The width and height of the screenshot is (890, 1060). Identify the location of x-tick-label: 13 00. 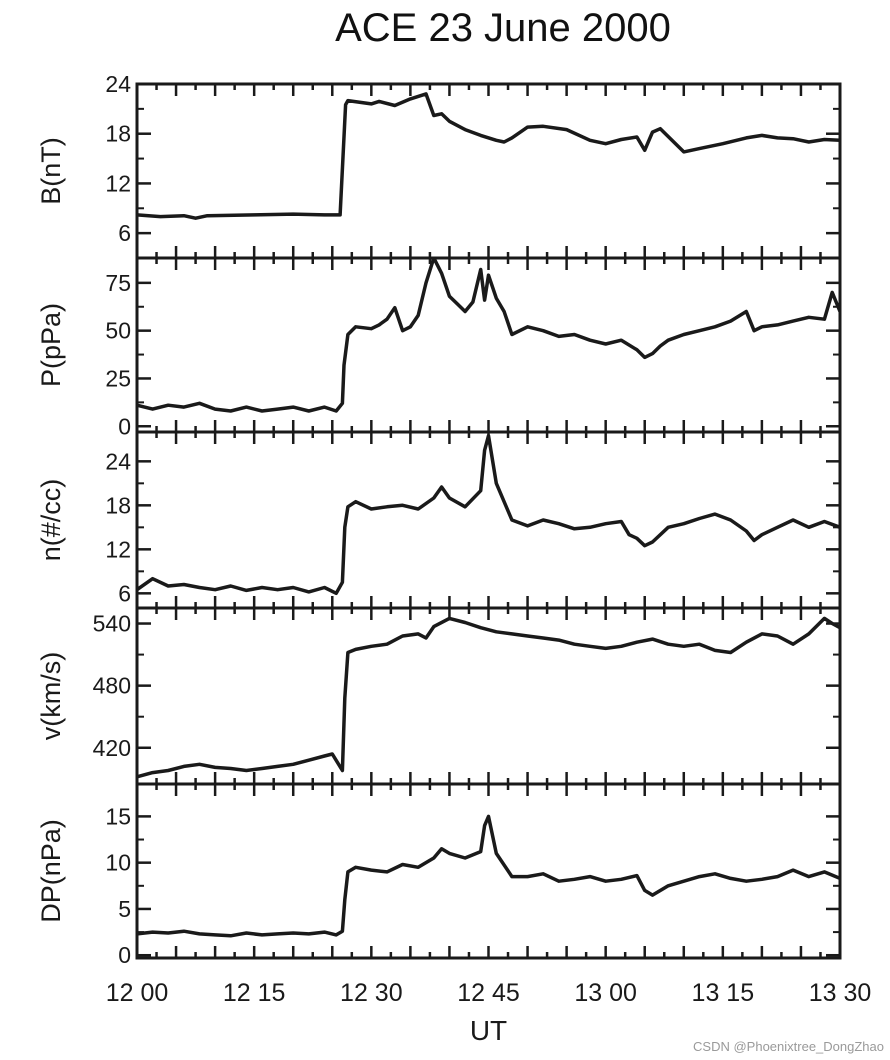
(605, 993).